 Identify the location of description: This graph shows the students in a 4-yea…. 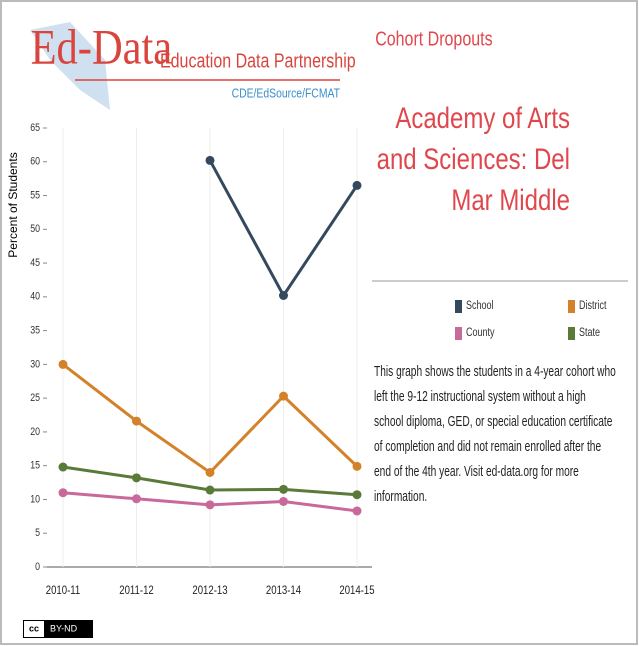
(495, 371).